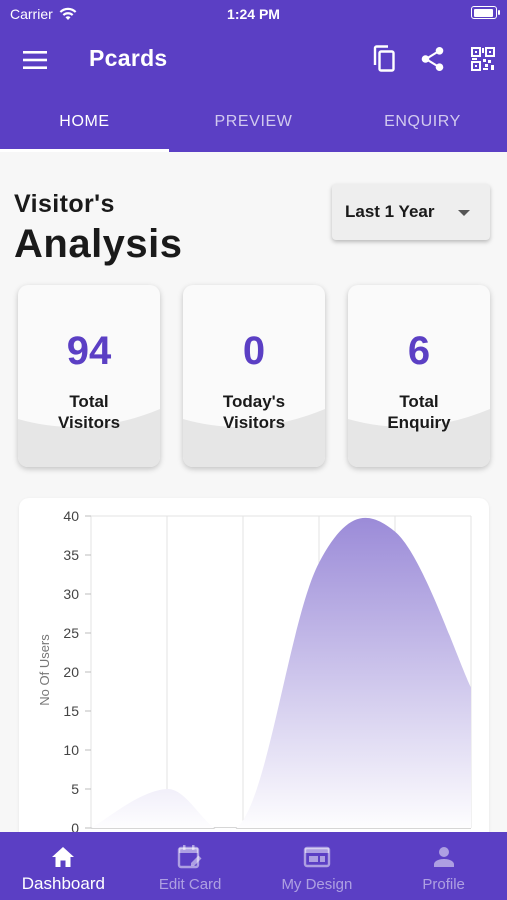 The image size is (507, 900). I want to click on stat-value: 6, so click(419, 351).